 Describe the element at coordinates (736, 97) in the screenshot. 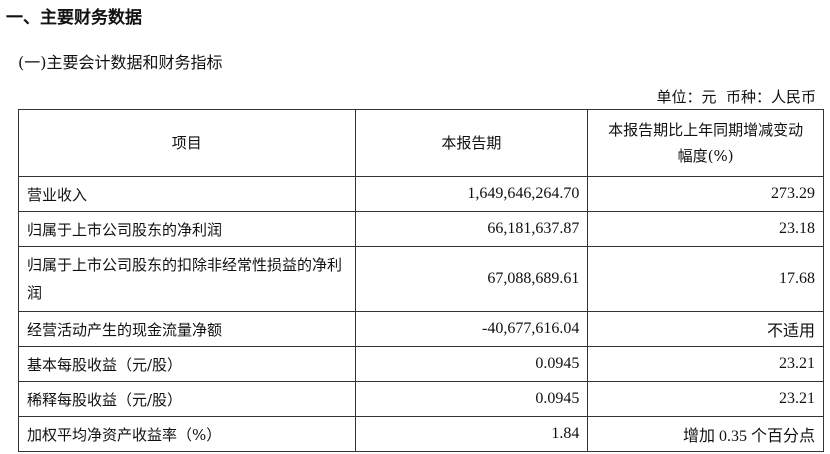

I see `unit-note: 单位：元 币种：人民币` at that location.